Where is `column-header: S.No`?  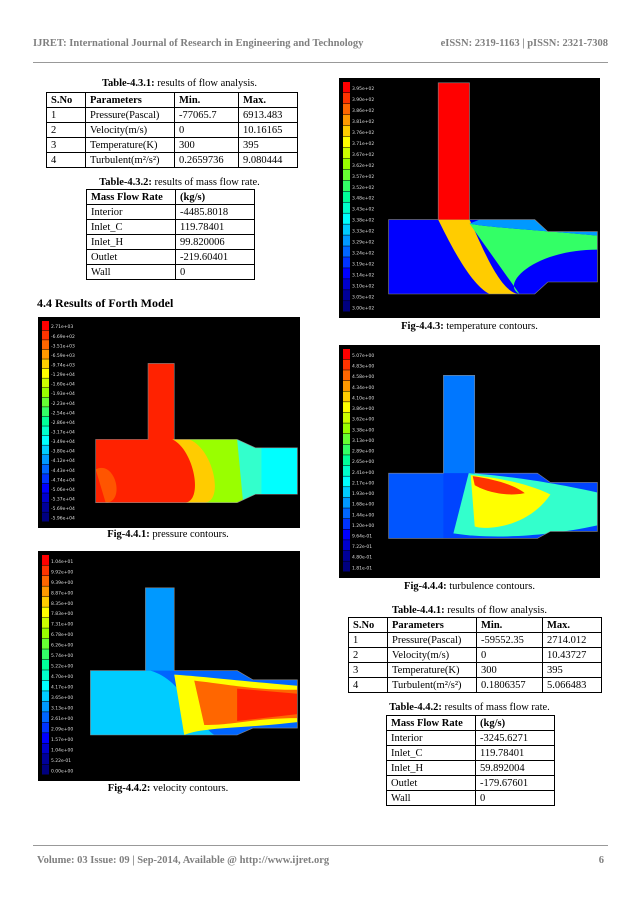
column-header: S.No is located at coordinates (66, 100).